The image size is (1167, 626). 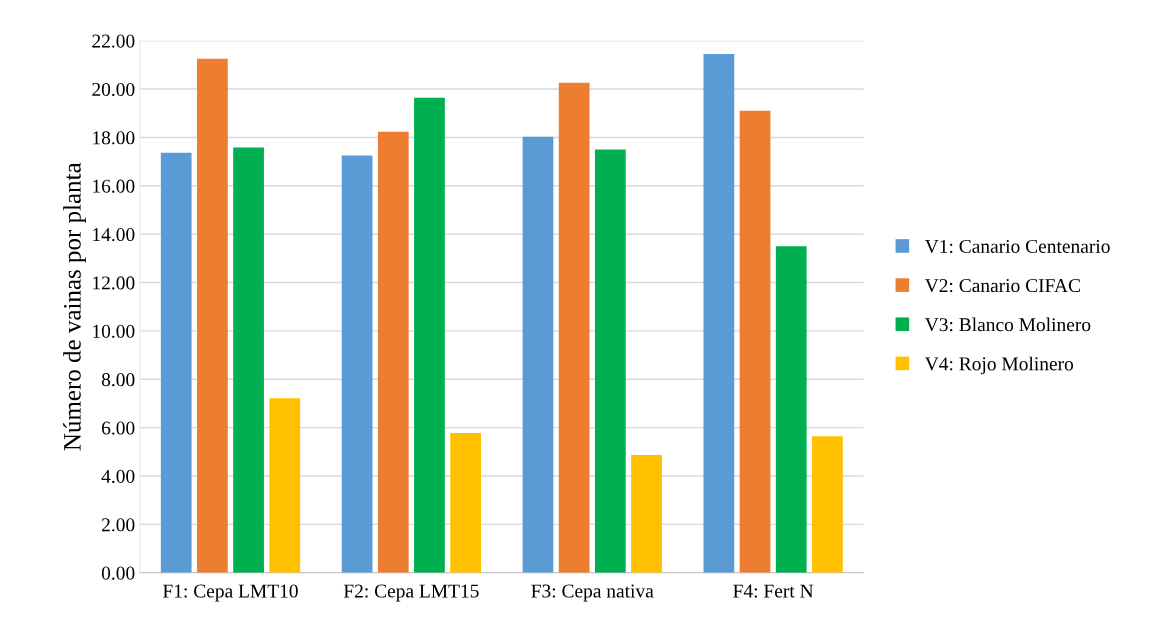 What do you see at coordinates (592, 593) in the screenshot?
I see `x-tick-label: F3: Cepa nativa` at bounding box center [592, 593].